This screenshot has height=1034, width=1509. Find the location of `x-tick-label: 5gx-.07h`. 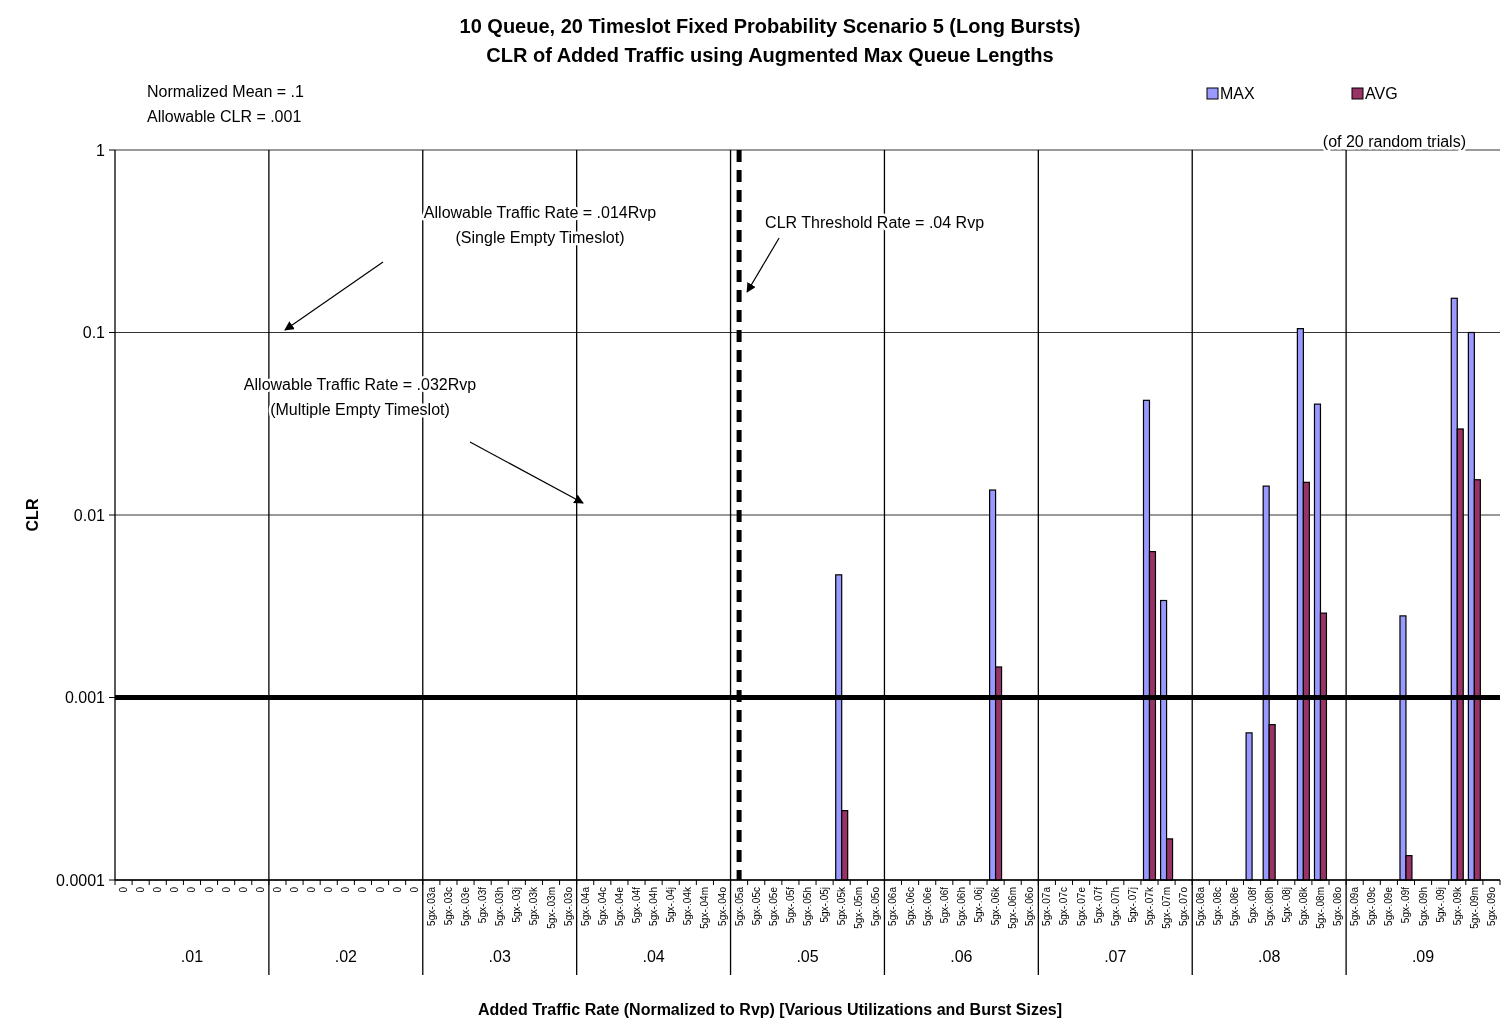

x-tick-label: 5gx-.07h is located at coordinates (1115, 906).